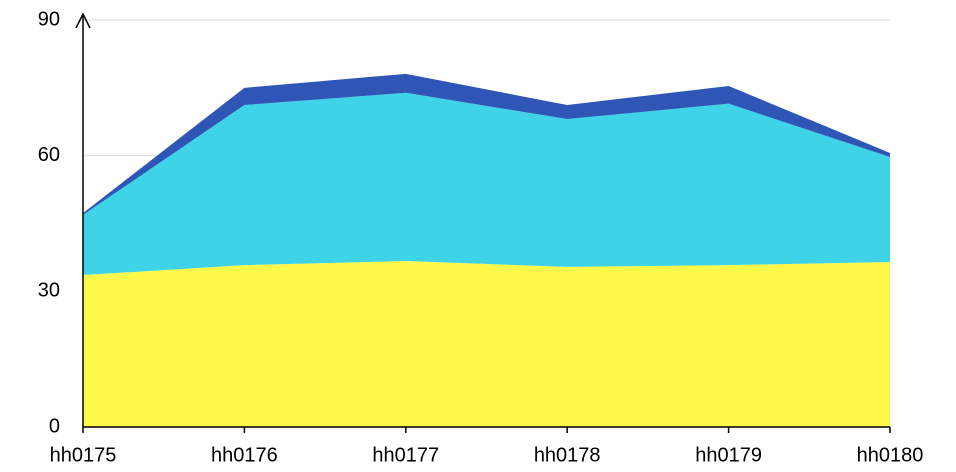 Image resolution: width=956 pixels, height=472 pixels. What do you see at coordinates (890, 455) in the screenshot?
I see `x-tick-label: hh0180` at bounding box center [890, 455].